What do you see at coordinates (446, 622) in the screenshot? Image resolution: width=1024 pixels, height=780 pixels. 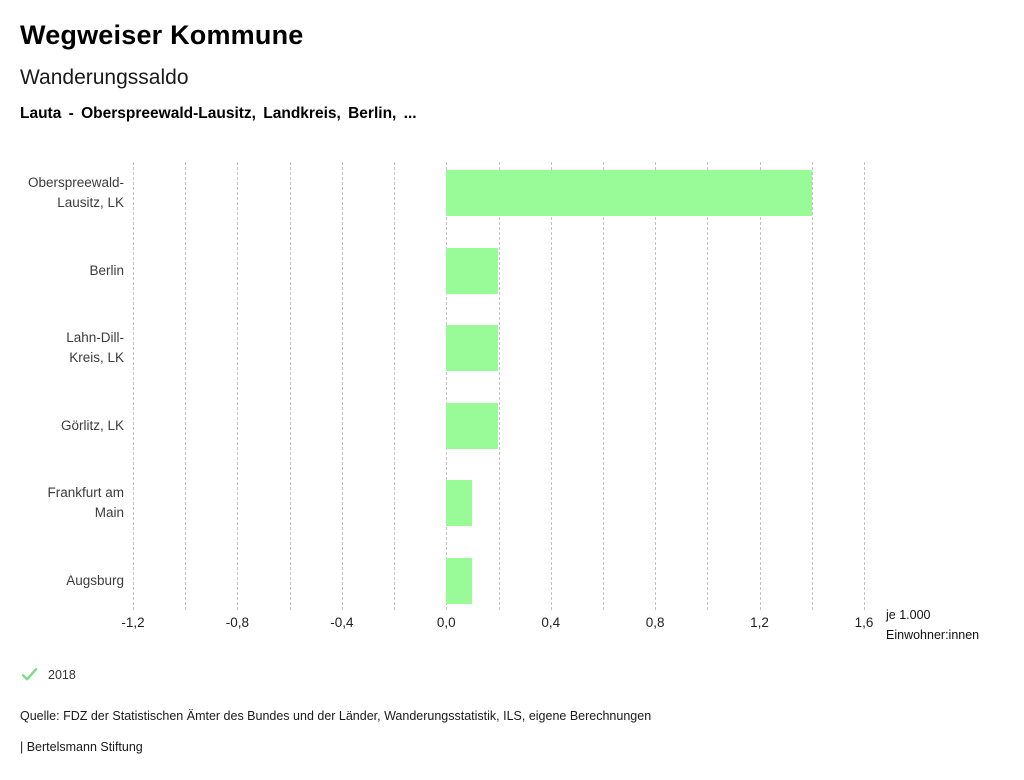 I see `x-axis-tick-label: 0,0` at bounding box center [446, 622].